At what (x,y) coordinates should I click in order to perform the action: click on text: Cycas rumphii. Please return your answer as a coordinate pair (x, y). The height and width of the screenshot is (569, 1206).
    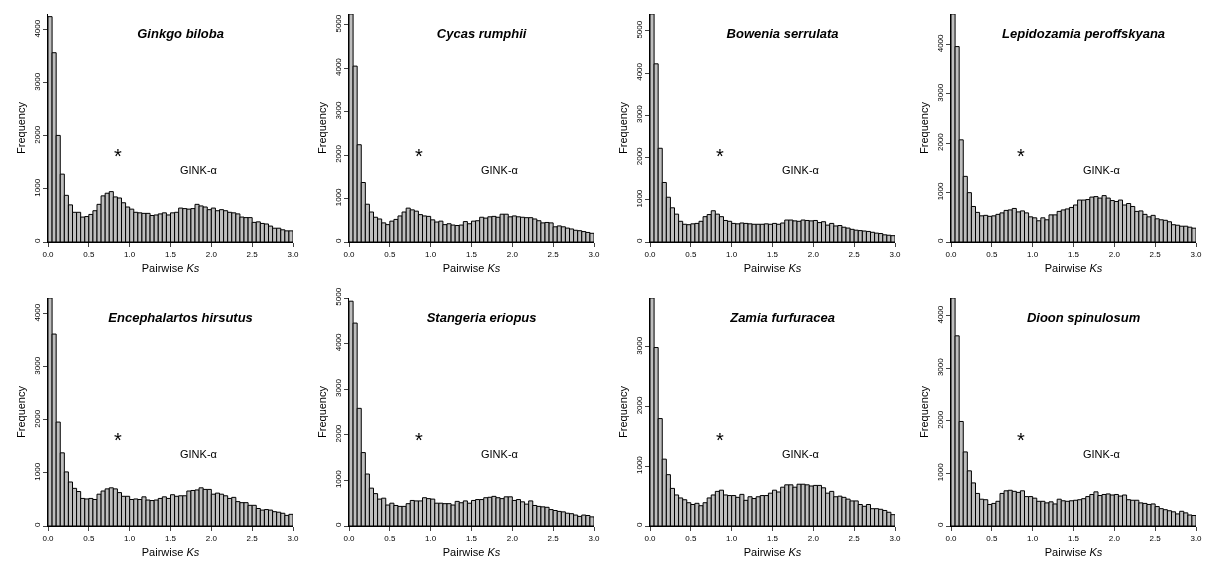
    Looking at the image, I should click on (481, 33).